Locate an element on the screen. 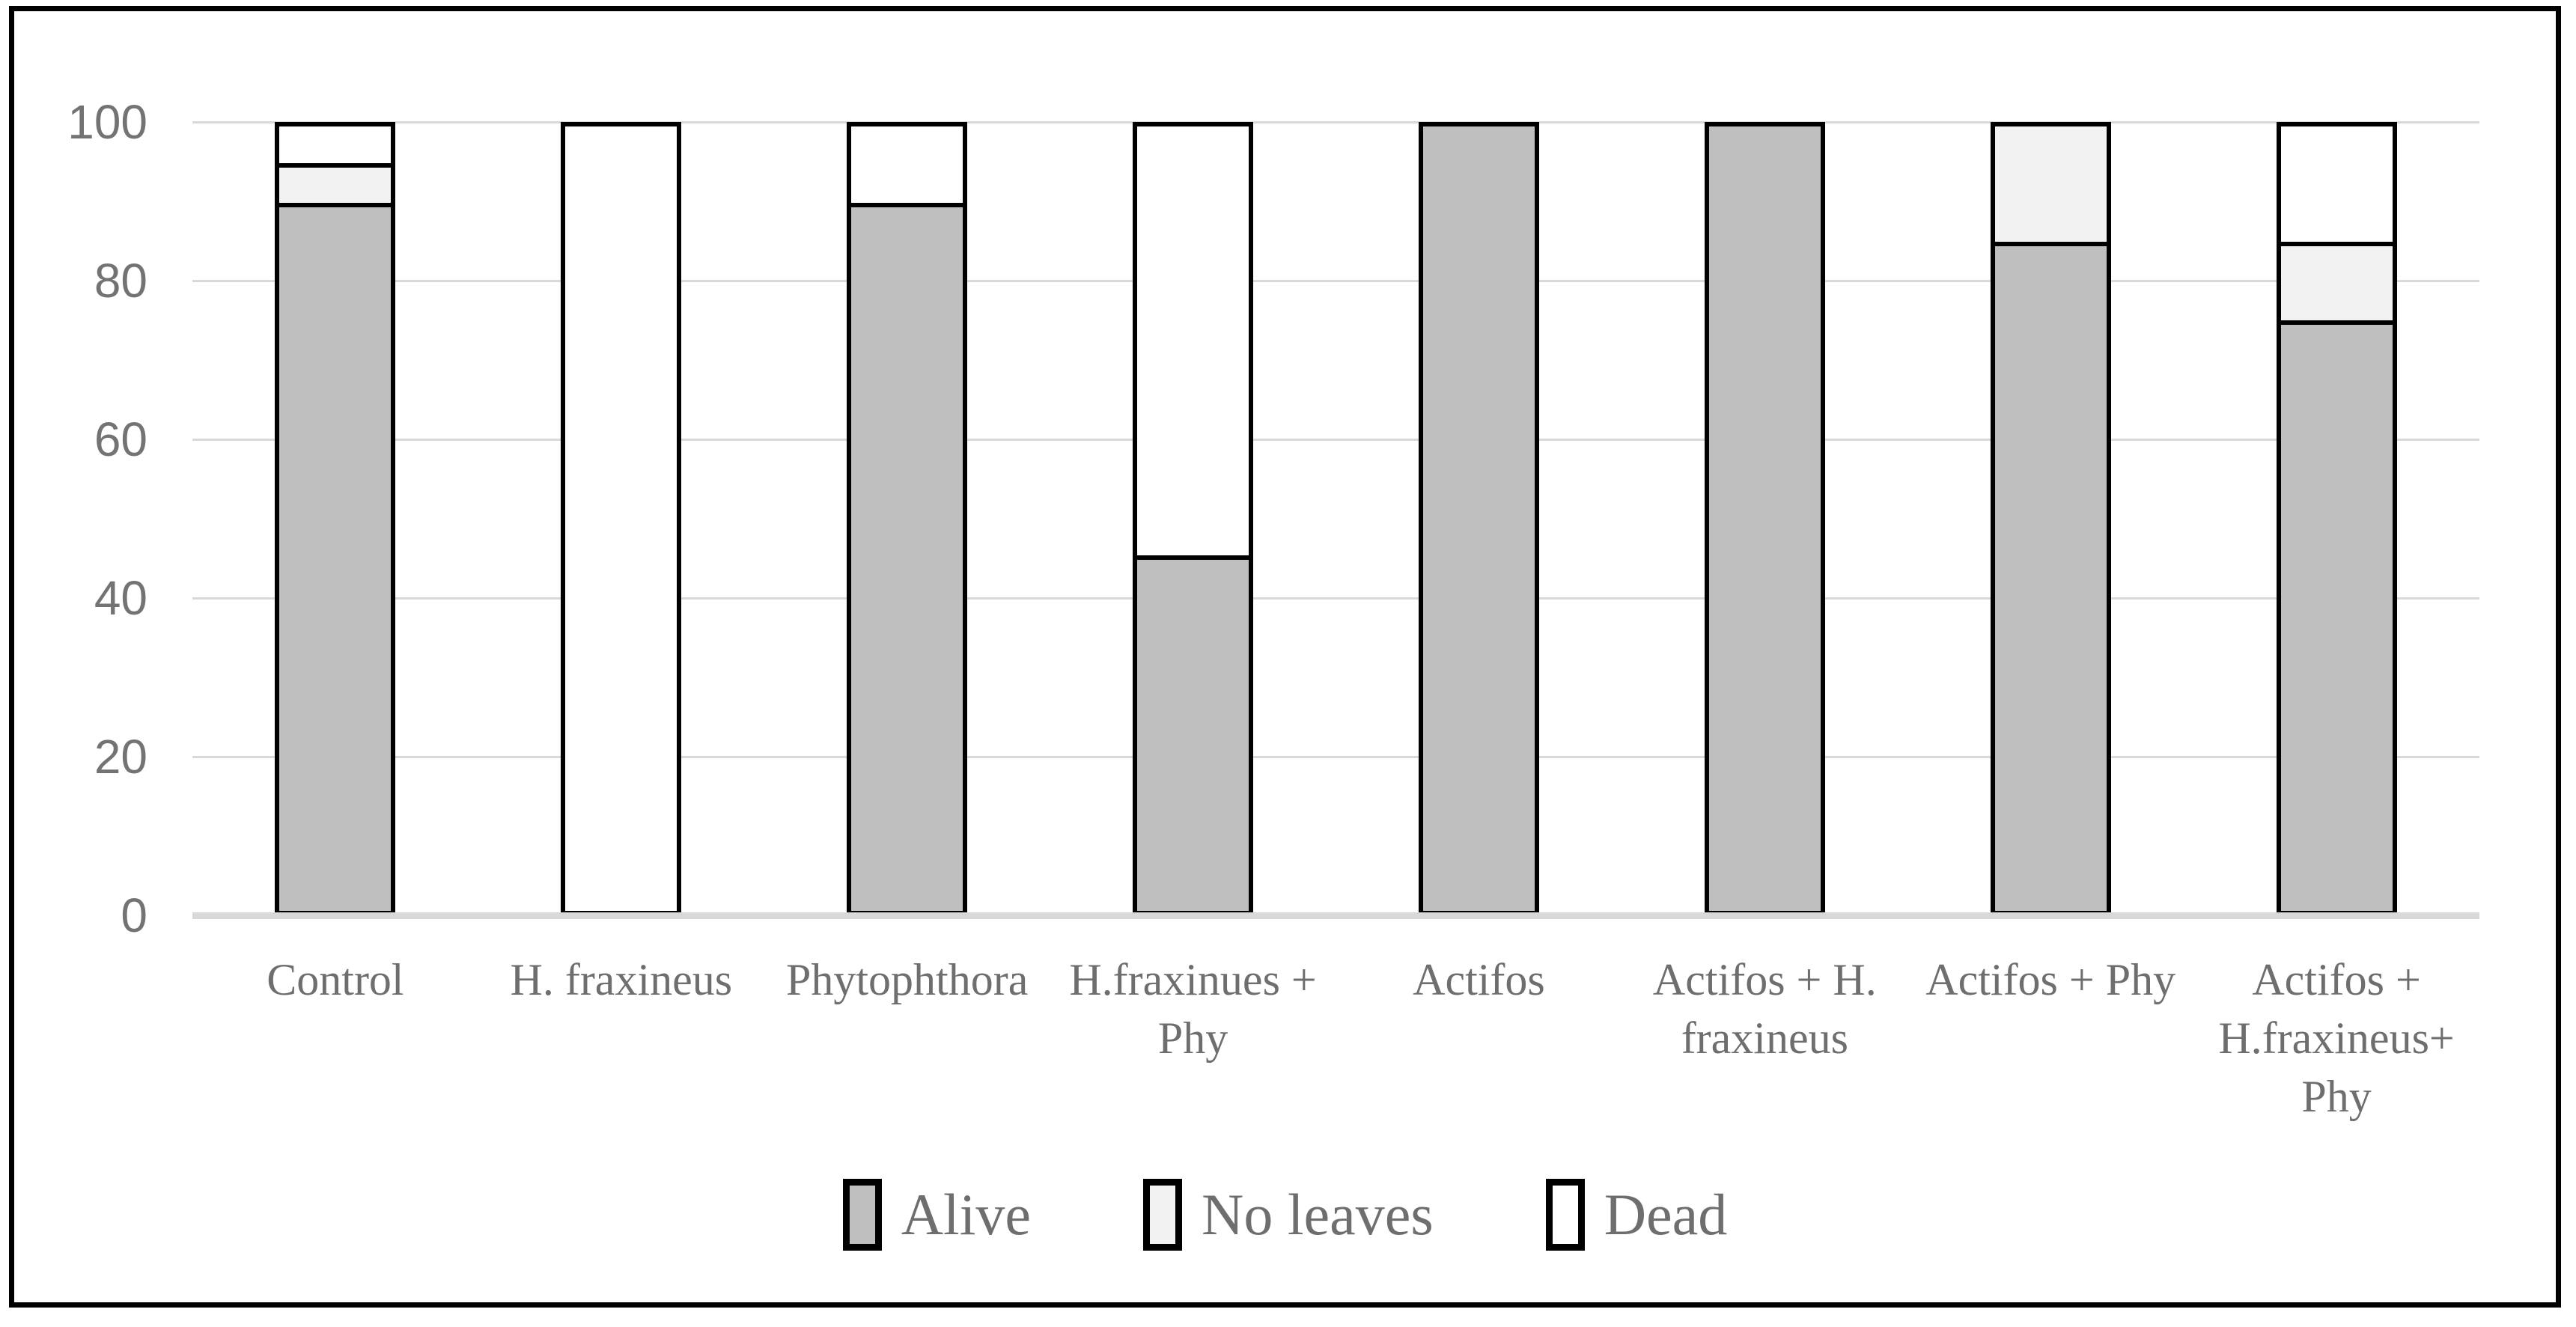 The image size is (2576, 1327). y-tick-label: 100 is located at coordinates (107, 122).